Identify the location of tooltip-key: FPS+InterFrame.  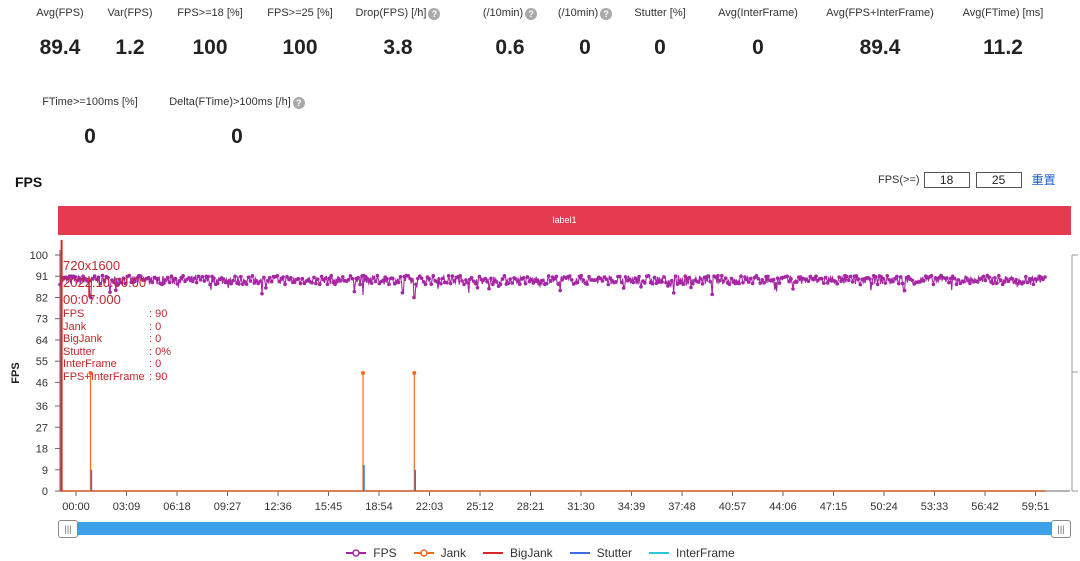
(104, 376).